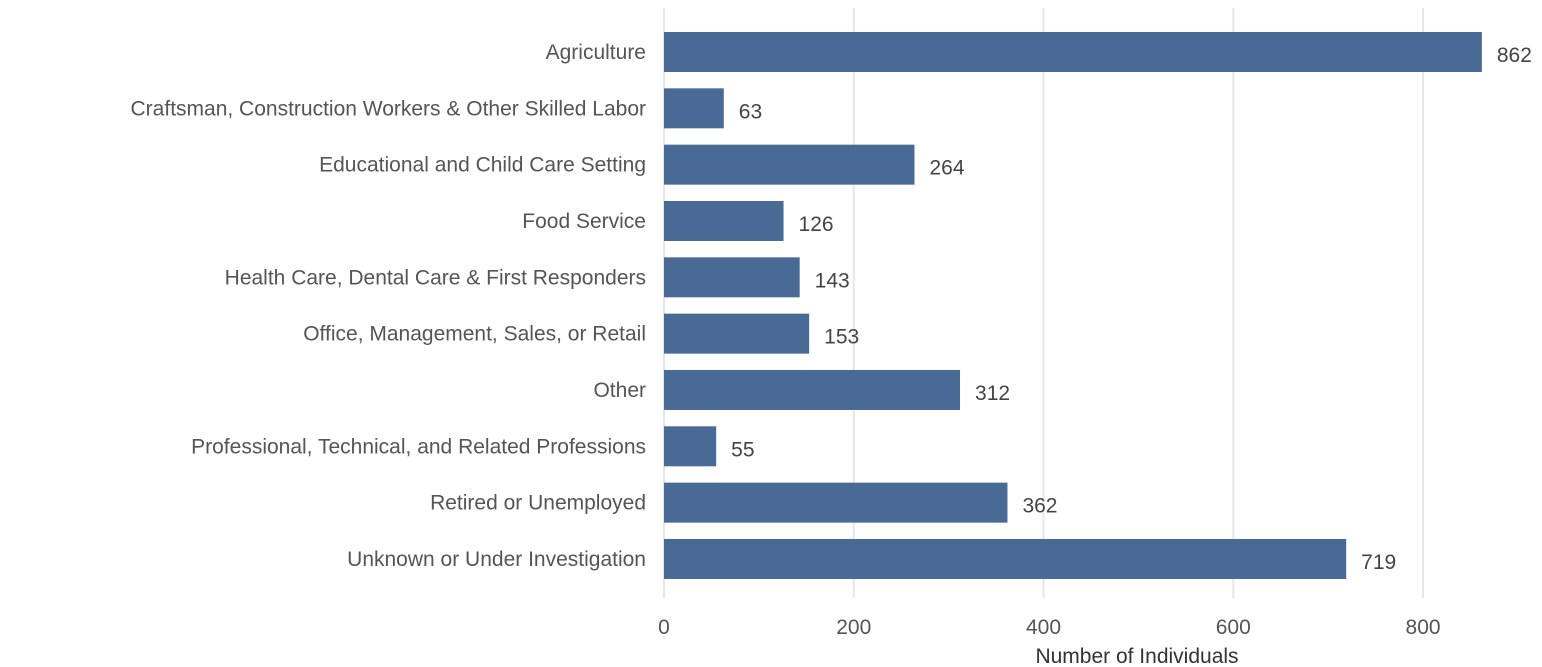 The width and height of the screenshot is (1542, 667). Describe the element at coordinates (1233, 627) in the screenshot. I see `x-tick-label: 600` at that location.